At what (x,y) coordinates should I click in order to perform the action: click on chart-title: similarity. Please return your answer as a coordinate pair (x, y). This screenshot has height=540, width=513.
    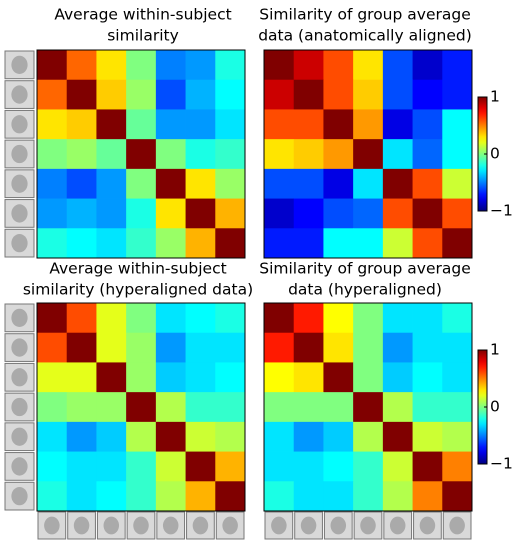
    Looking at the image, I should click on (143, 36).